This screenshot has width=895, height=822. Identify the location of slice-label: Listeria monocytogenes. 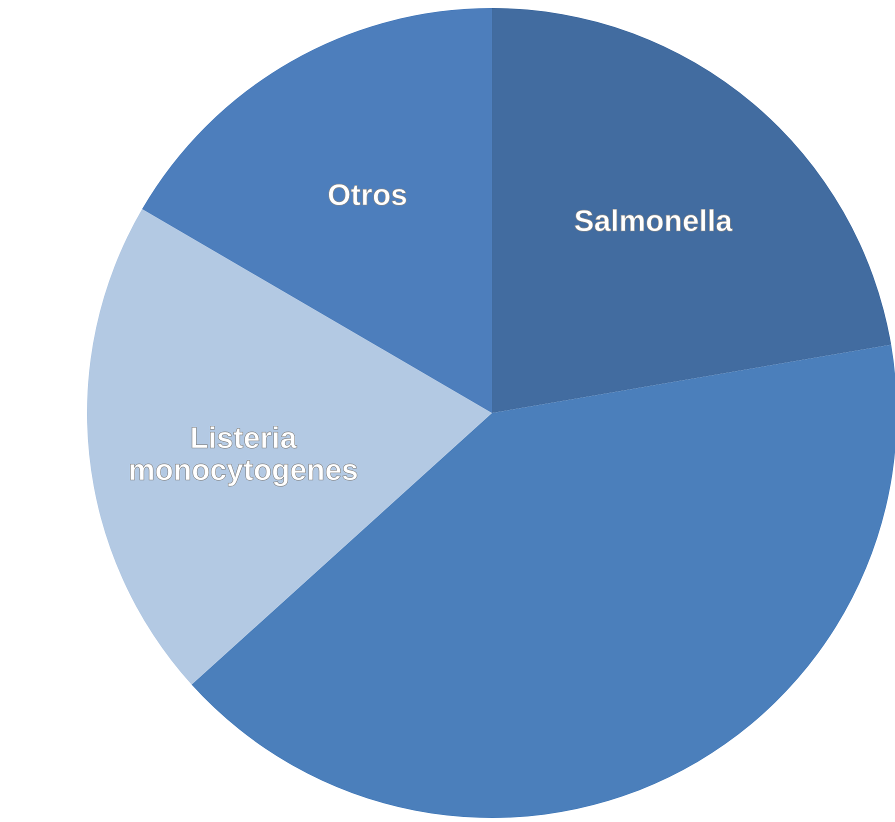
(243, 454).